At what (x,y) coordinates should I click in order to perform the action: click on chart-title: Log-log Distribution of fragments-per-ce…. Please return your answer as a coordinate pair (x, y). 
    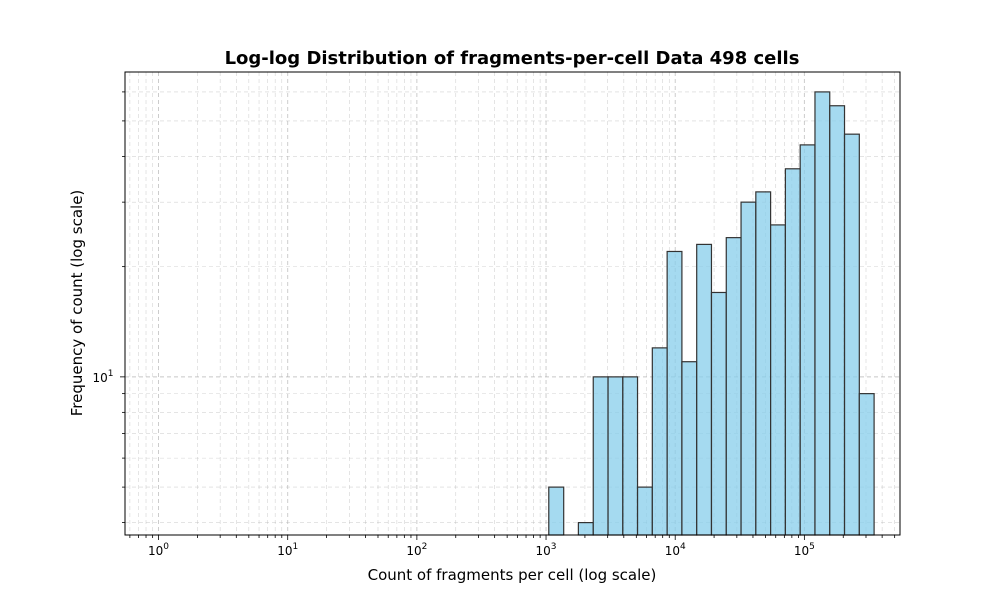
    Looking at the image, I should click on (512, 58).